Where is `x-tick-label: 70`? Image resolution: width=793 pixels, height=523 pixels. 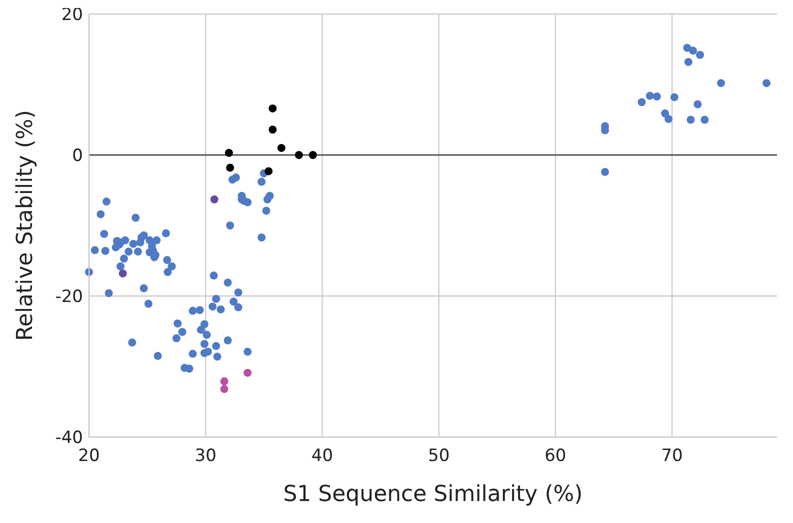
x-tick-label: 70 is located at coordinates (672, 456).